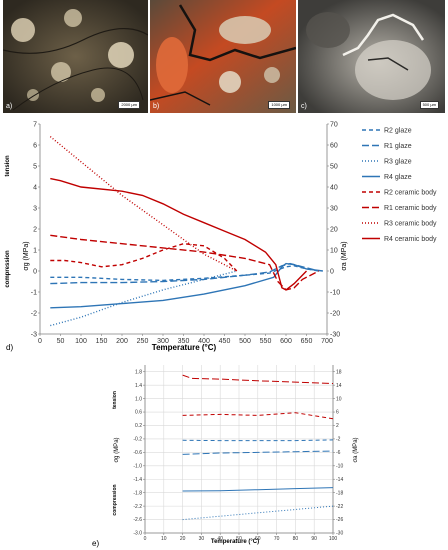  I want to click on y-tick-label-left: 6, so click(35, 145).